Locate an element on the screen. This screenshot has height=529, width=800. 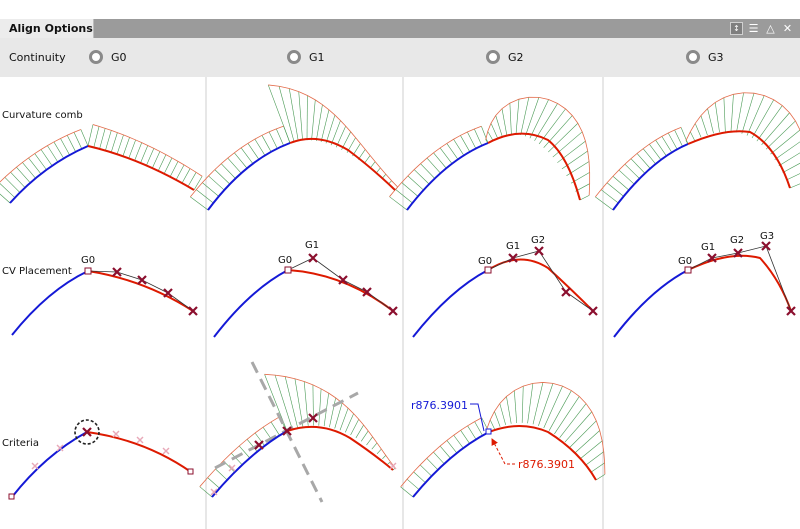
cv-hull is located at coordinates (340, 284).